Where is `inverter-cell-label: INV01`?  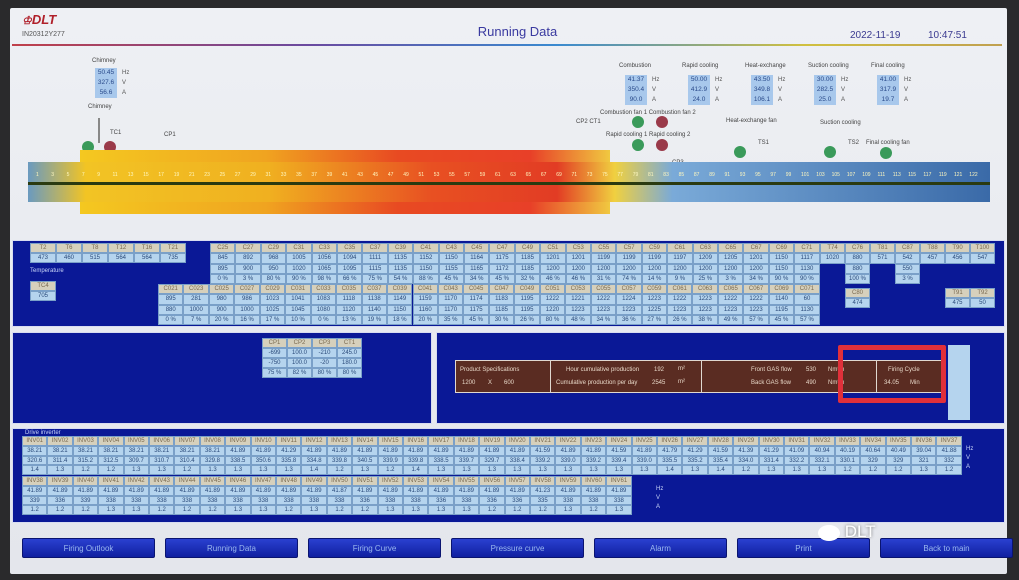
inverter-cell-label: INV01 is located at coordinates (35, 441).